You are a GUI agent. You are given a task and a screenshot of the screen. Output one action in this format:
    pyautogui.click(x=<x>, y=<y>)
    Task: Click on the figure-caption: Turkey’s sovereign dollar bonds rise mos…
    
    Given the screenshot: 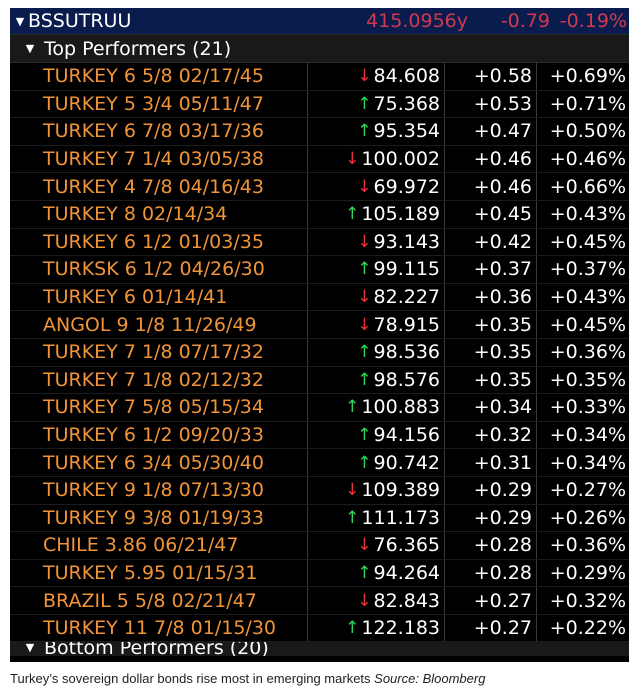 What is the action you would take?
    pyautogui.click(x=247, y=678)
    